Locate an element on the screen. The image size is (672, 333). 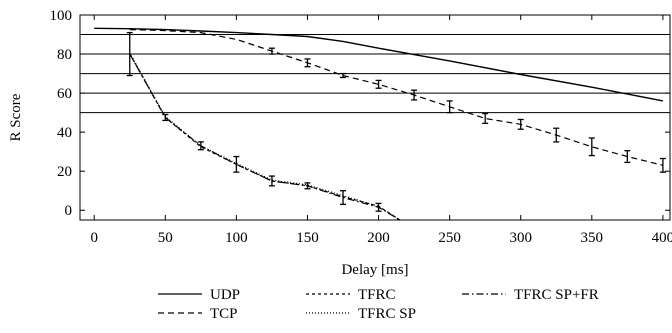
x-tick-label: 300 is located at coordinates (520, 238).